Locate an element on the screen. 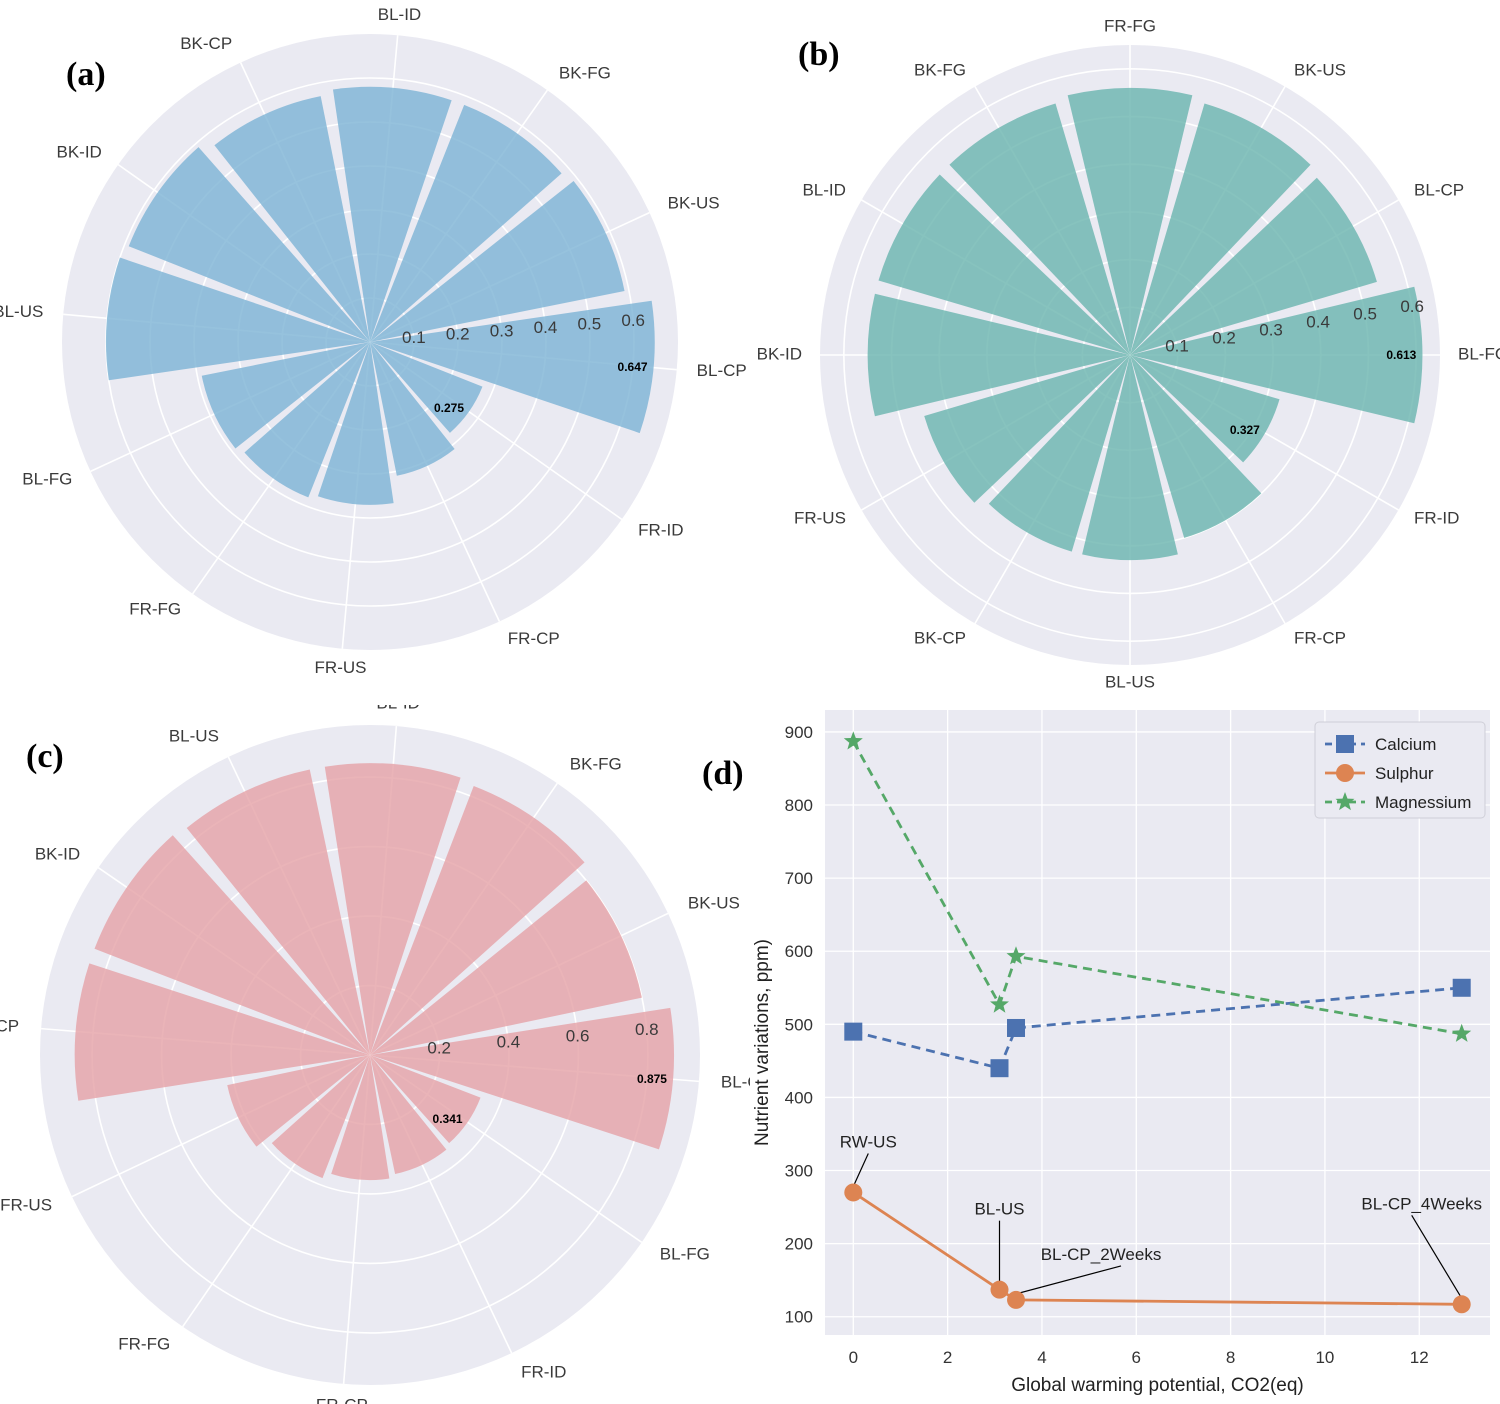  y-tick-label: 400 is located at coordinates (799, 1097).